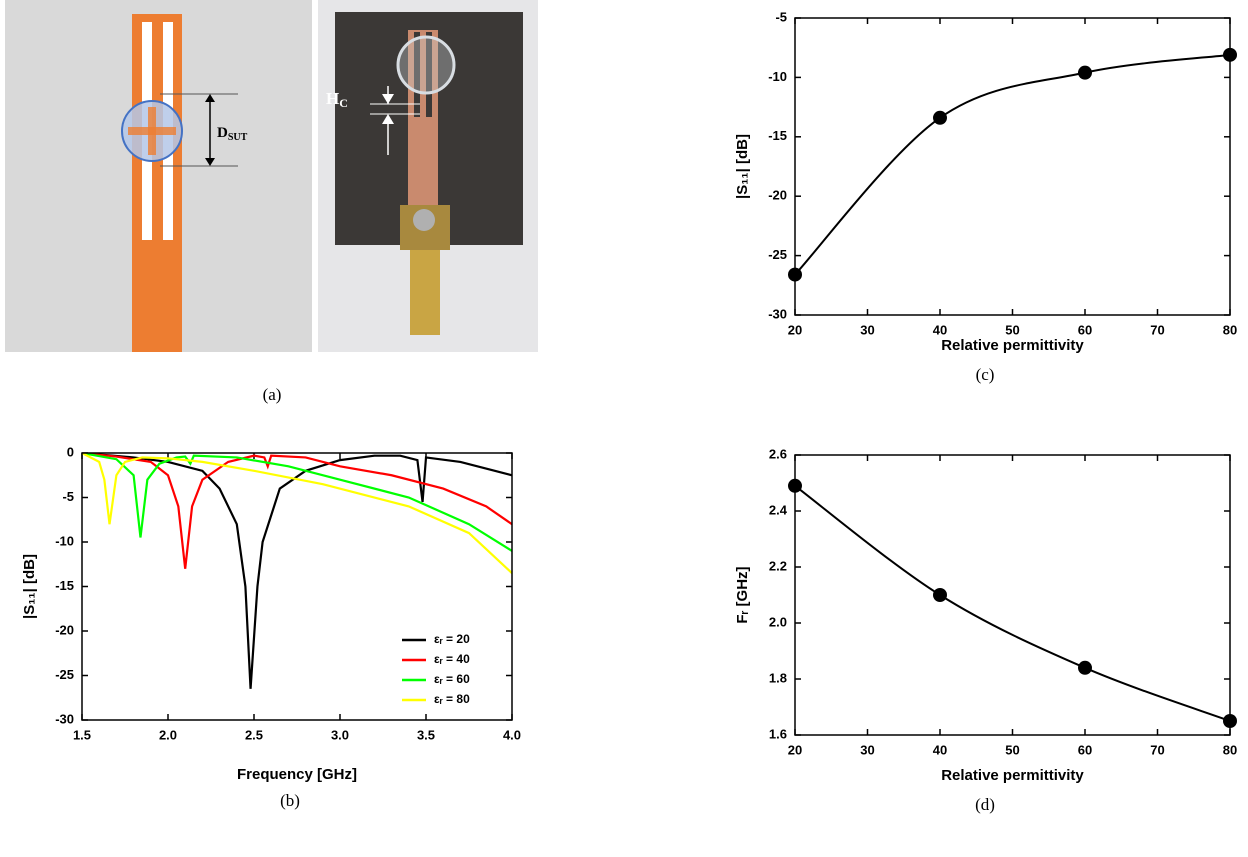 Image resolution: width=1248 pixels, height=857 pixels. Describe the element at coordinates (424, 220) in the screenshot. I see `solder` at that location.